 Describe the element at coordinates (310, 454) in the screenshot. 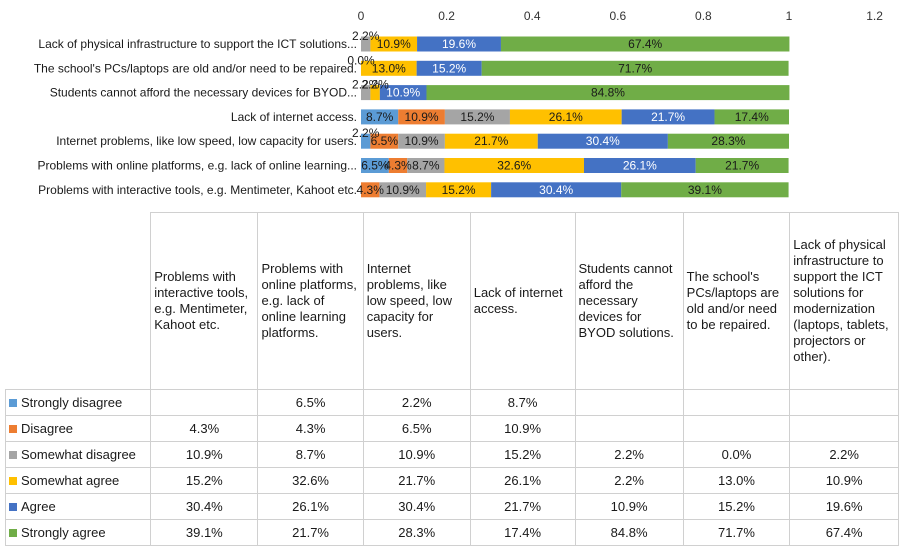

I see `table-cell: 8.7%` at that location.